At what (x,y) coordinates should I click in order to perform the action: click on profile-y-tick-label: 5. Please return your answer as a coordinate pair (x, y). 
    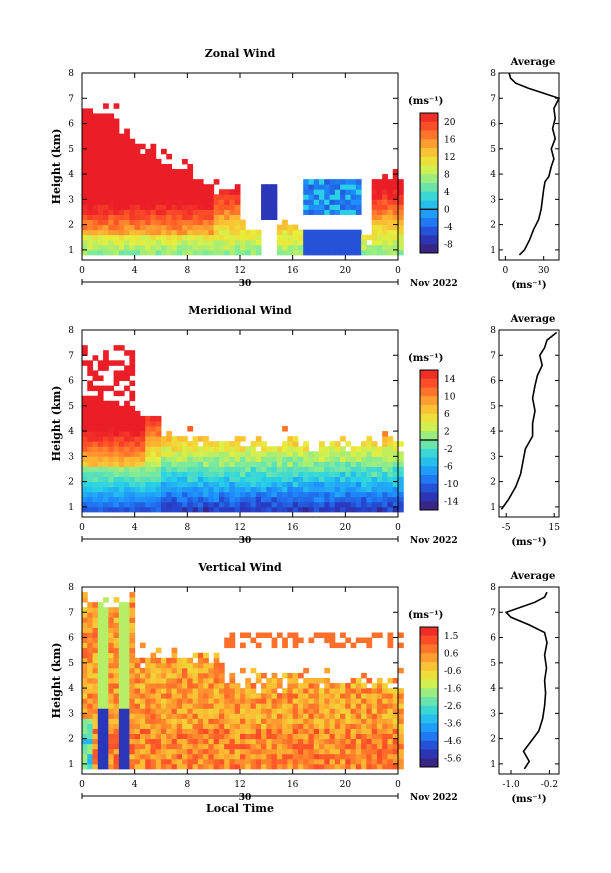
    Looking at the image, I should click on (493, 407).